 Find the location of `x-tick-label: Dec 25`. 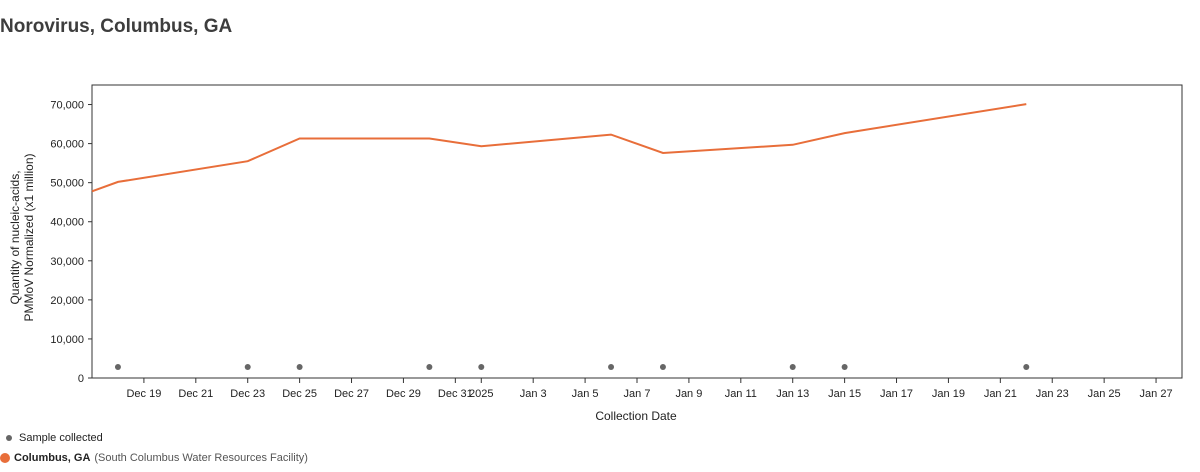

x-tick-label: Dec 25 is located at coordinates (299, 394).